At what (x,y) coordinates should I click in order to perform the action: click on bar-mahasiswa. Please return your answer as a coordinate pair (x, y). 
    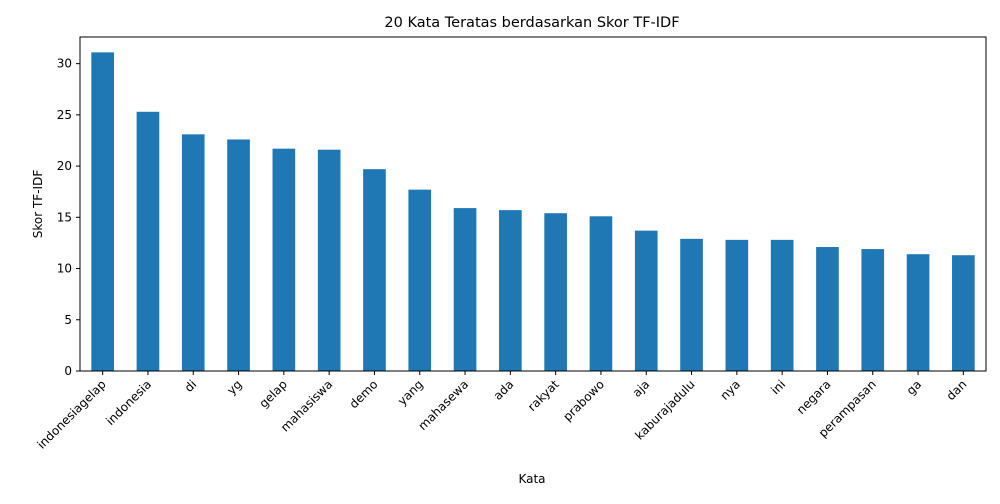
    Looking at the image, I should click on (329, 260).